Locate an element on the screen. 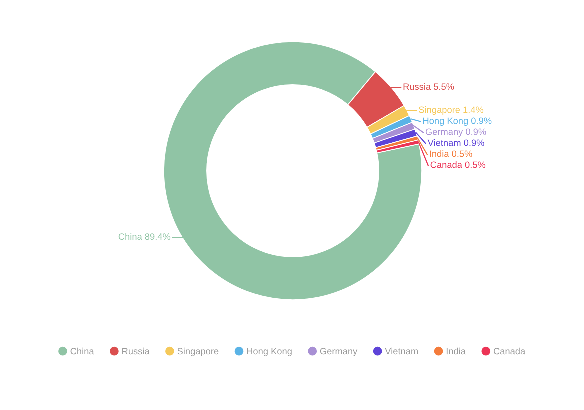 The height and width of the screenshot is (410, 584). legend-label: China is located at coordinates (82, 351).